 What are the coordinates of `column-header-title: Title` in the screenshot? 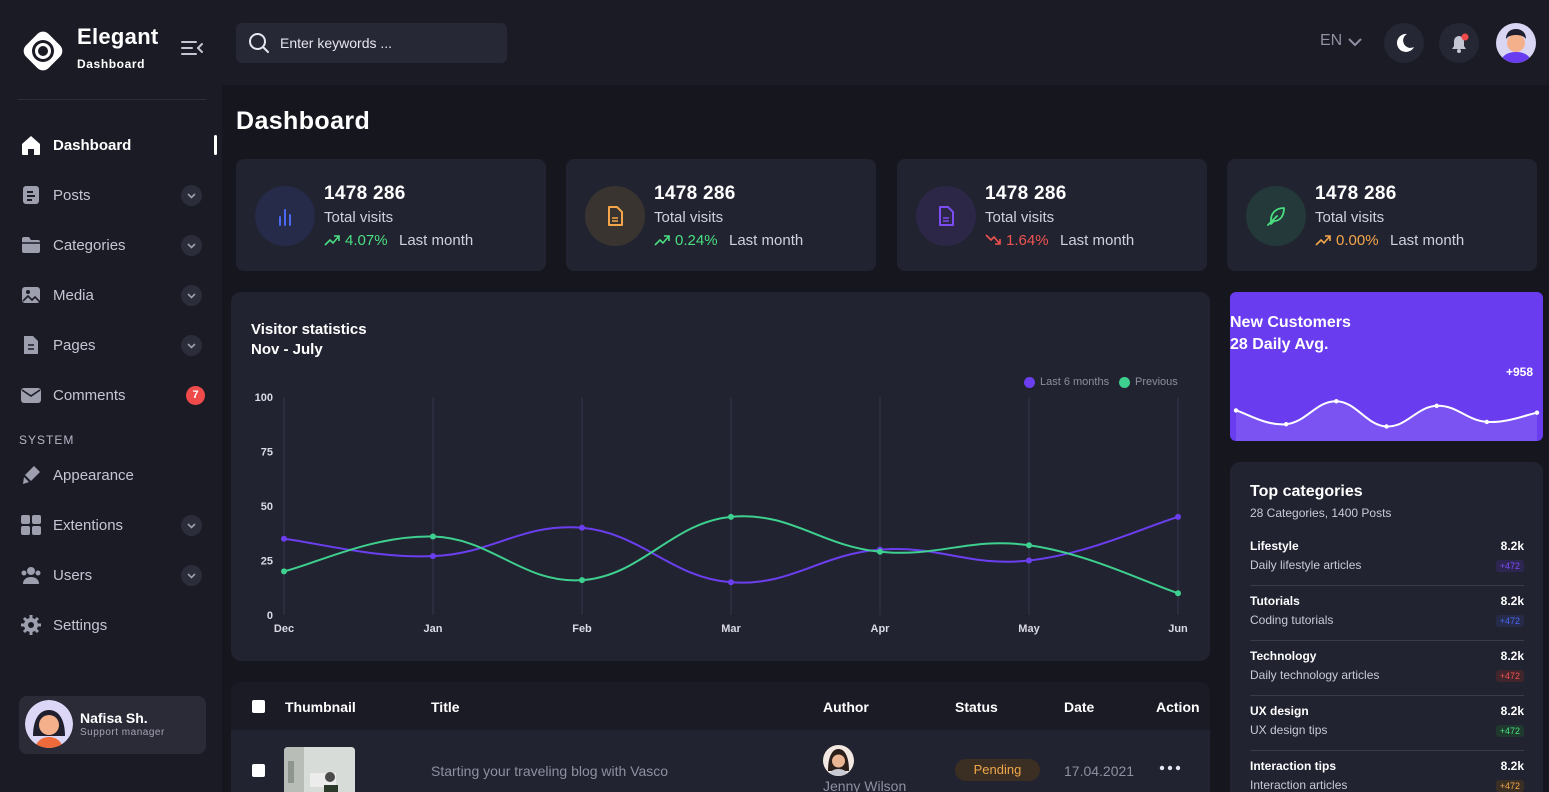 It's located at (445, 707).